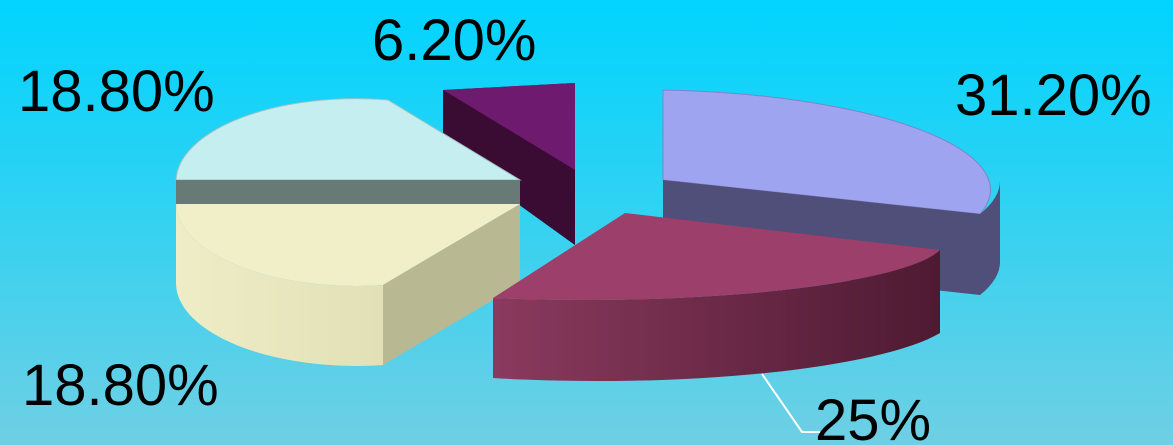  What do you see at coordinates (1053, 95) in the screenshot?
I see `label-31-20: 31.20%` at bounding box center [1053, 95].